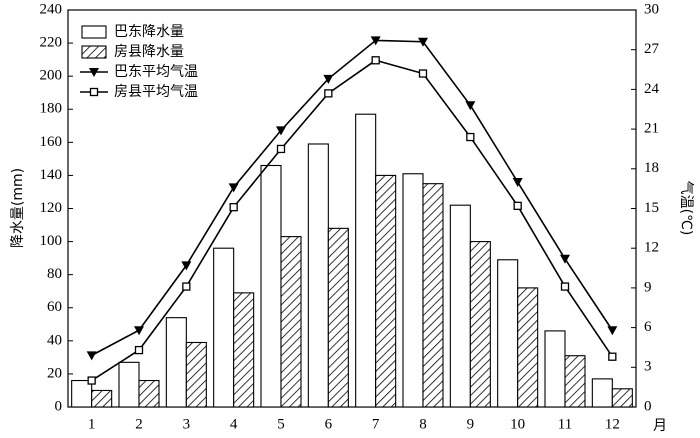  I want to click on x-tick-label: 10, so click(517, 424).